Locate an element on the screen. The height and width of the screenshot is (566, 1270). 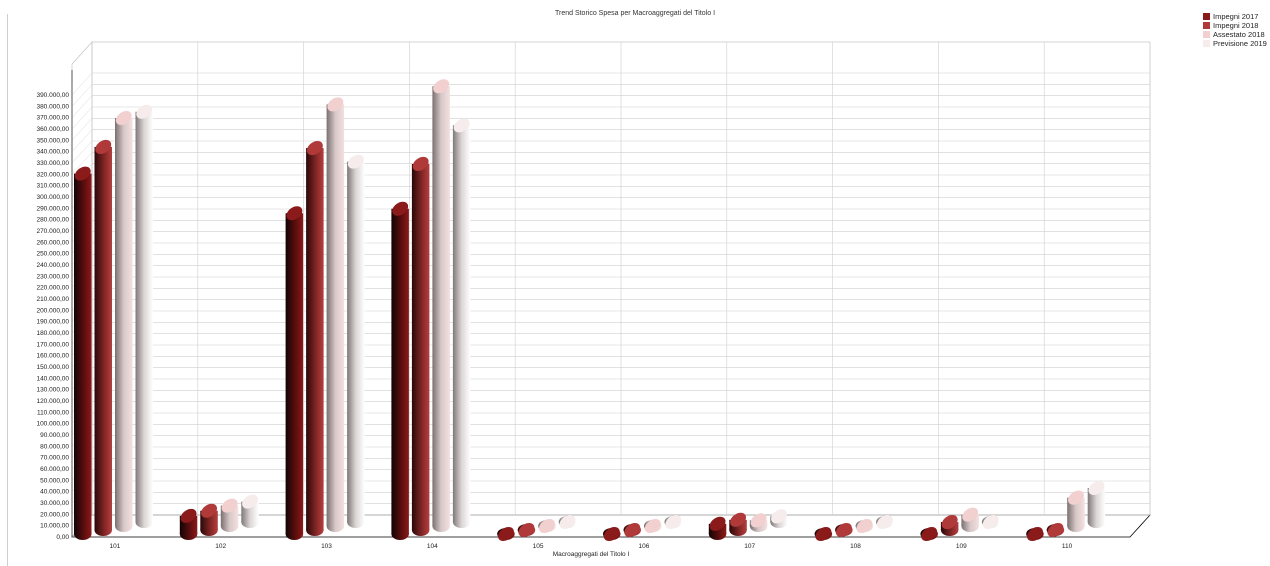
y-tick-label: 110.000,00 is located at coordinates (53, 412).